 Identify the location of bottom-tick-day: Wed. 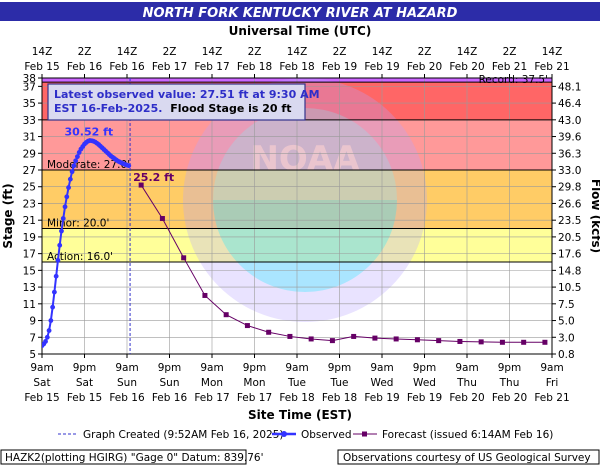
(424, 383).